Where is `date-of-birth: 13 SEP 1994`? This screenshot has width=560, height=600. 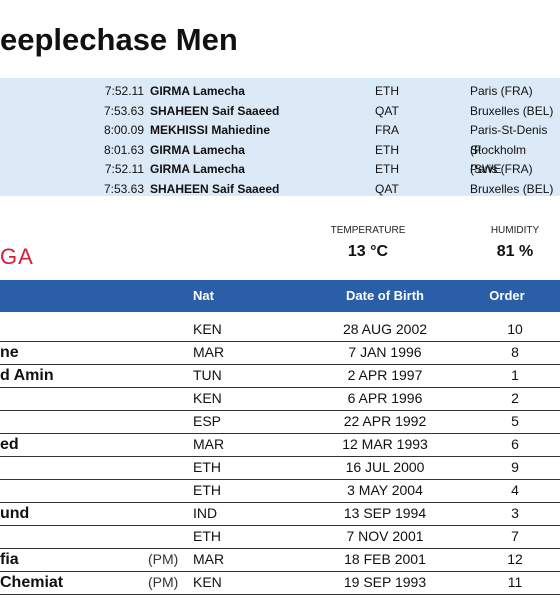 date-of-birth: 13 SEP 1994 is located at coordinates (385, 513).